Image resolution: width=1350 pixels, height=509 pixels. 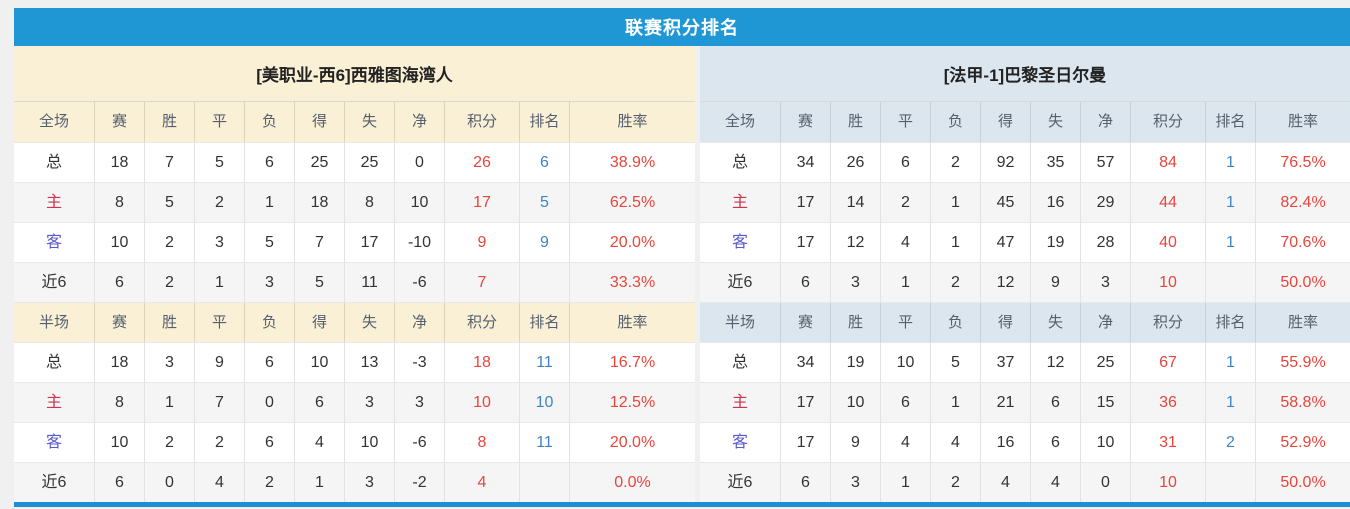 What do you see at coordinates (632, 482) in the screenshot?
I see `stat-cell: 0.0%` at bounding box center [632, 482].